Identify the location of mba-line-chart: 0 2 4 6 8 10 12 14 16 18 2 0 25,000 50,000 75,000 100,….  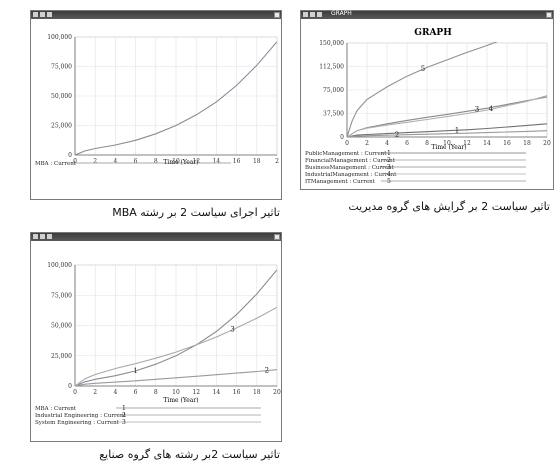
(157, 100).